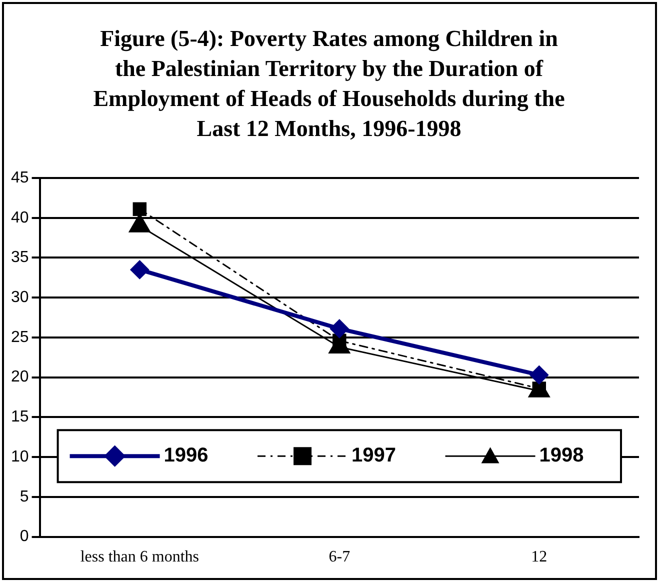 The width and height of the screenshot is (659, 582). I want to click on y-tick-label: 0, so click(24, 537).